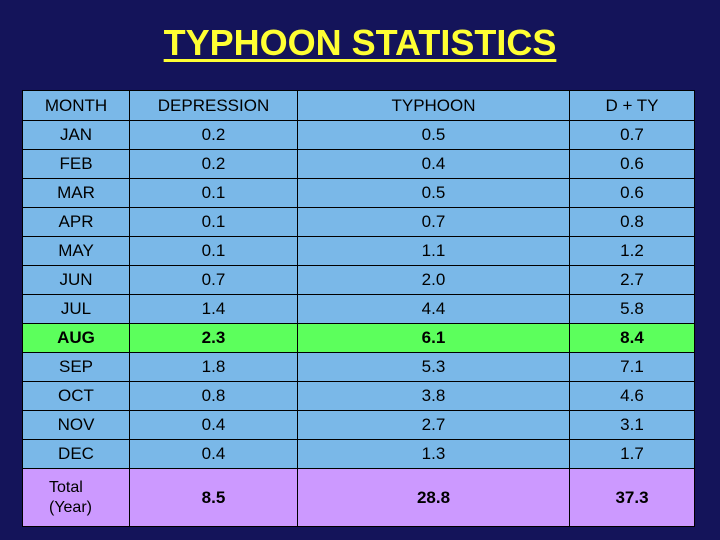 This screenshot has width=720, height=540. I want to click on cell-typhoon: 5.3, so click(433, 367).